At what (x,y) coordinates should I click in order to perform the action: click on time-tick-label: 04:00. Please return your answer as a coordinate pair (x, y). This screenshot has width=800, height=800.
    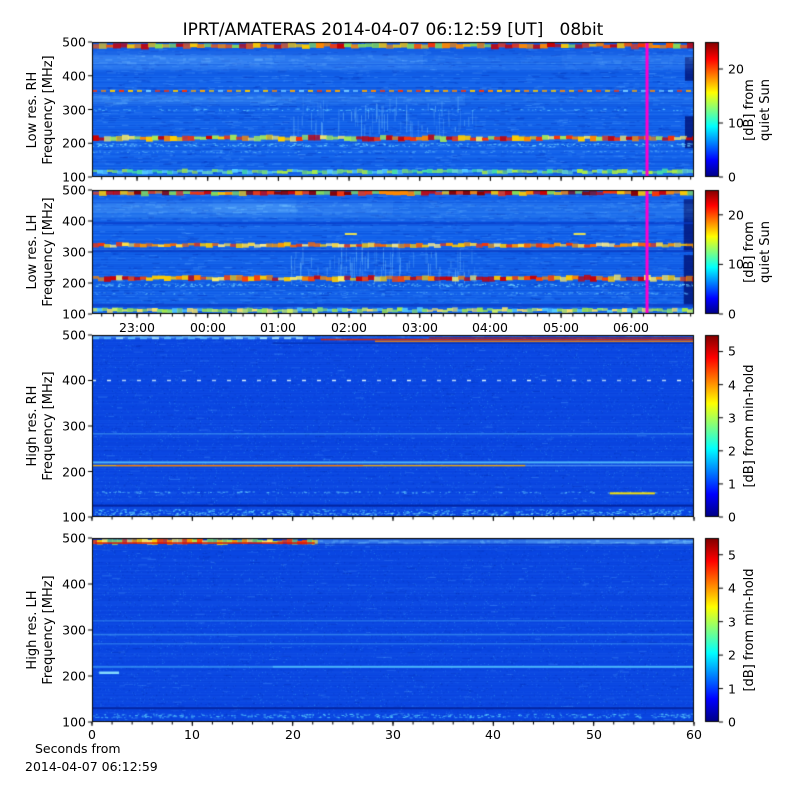
    Looking at the image, I should click on (490, 327).